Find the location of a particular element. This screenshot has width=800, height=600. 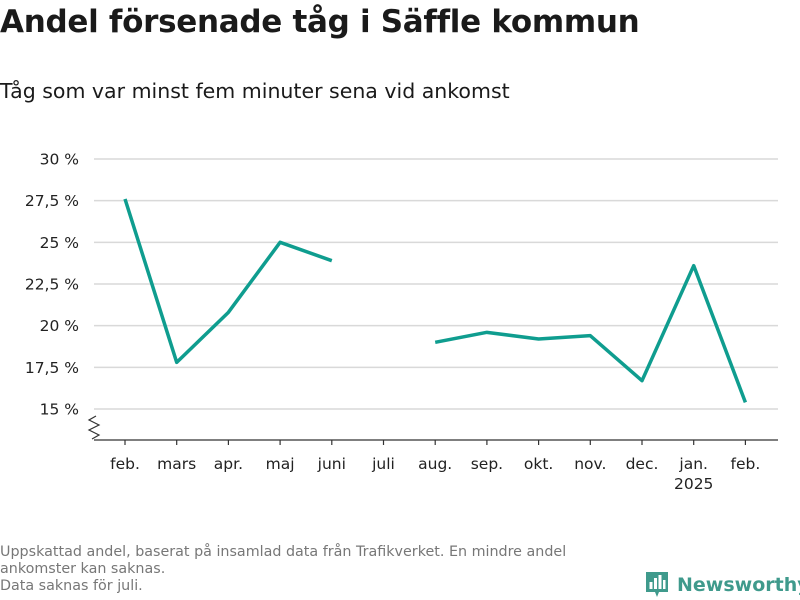

x-tick-label: juli is located at coordinates (383, 464).